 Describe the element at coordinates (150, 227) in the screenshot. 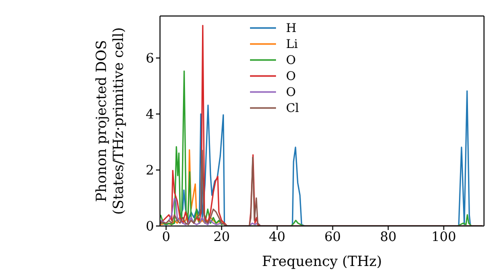

I see `y-tick-label: 0` at that location.